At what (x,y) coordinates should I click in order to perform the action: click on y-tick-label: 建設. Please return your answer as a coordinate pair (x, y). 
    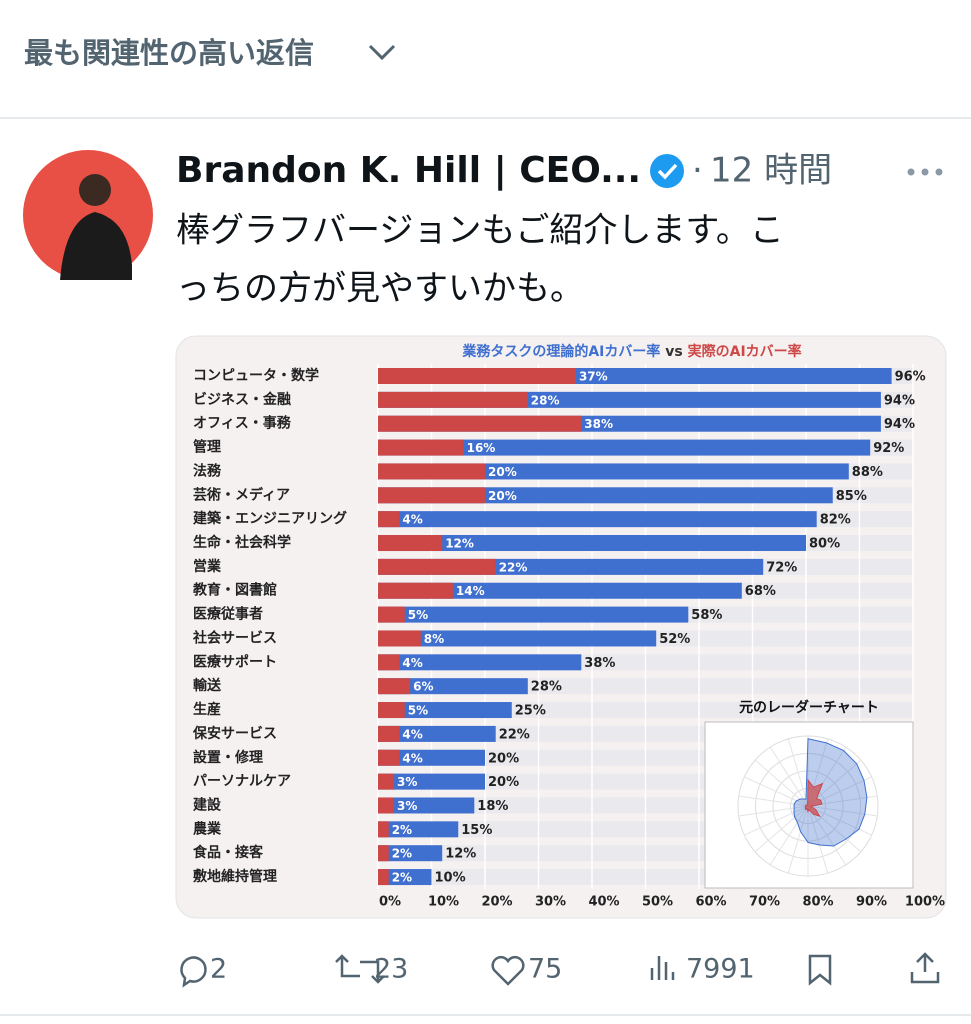
    Looking at the image, I should click on (207, 804).